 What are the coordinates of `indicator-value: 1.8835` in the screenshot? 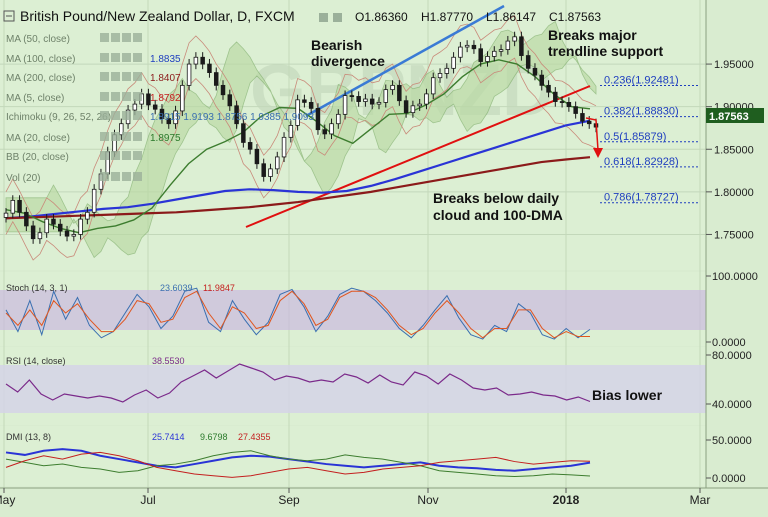 It's located at (165, 59).